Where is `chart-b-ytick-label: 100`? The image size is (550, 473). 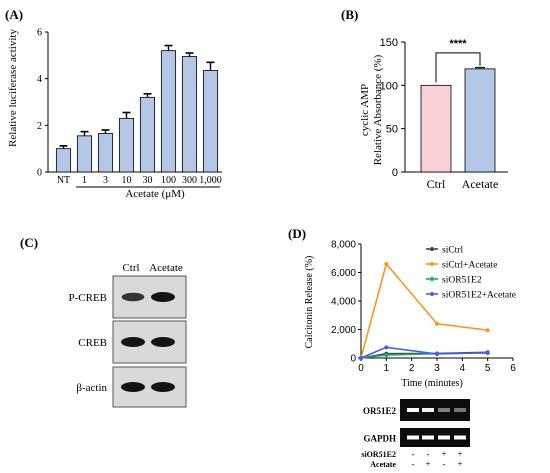
chart-b-ytick-label: 100 is located at coordinates (389, 86).